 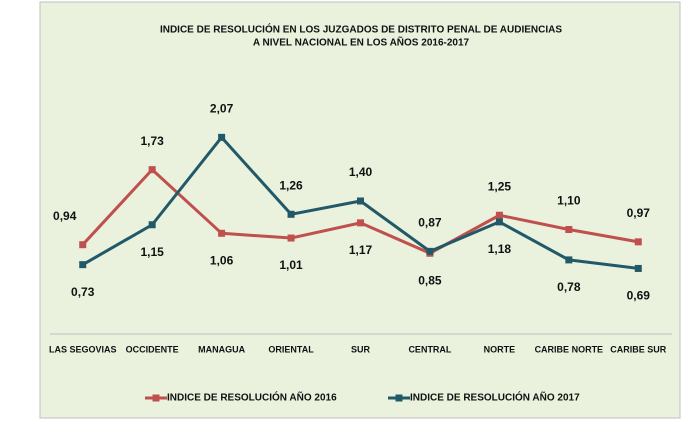 I want to click on x-tick-label: NORTE, so click(x=500, y=349).